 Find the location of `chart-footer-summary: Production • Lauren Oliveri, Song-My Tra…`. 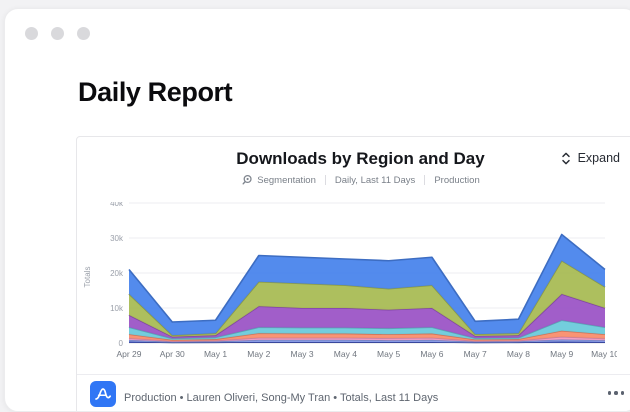

chart-footer-summary: Production • Lauren Oliveri, Song-My Tra… is located at coordinates (281, 398).